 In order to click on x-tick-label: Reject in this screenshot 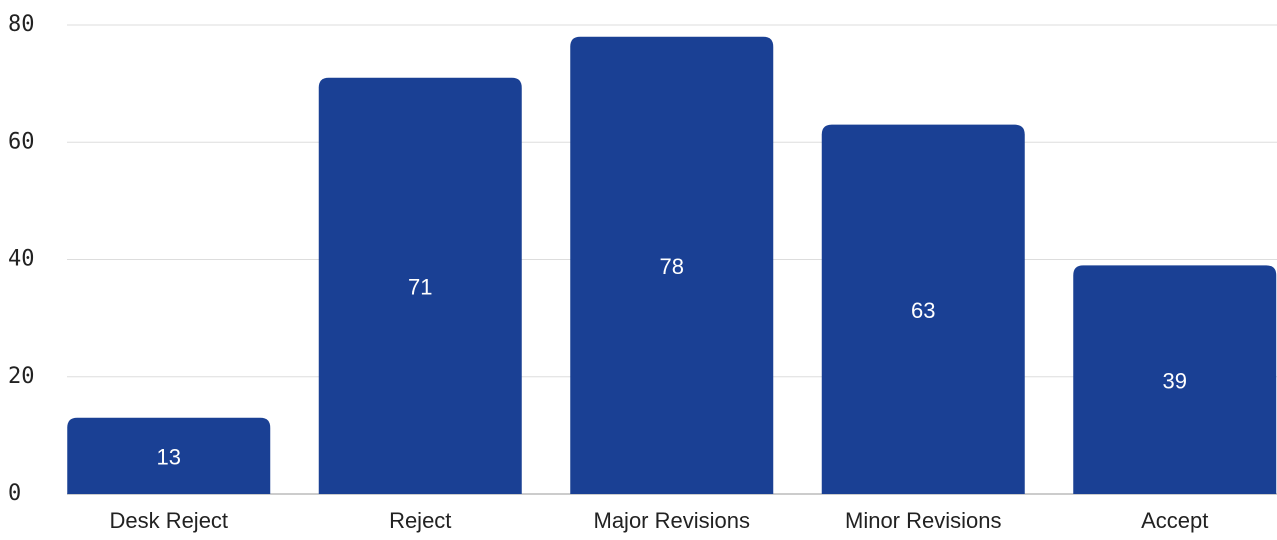, I will do `click(420, 520)`.